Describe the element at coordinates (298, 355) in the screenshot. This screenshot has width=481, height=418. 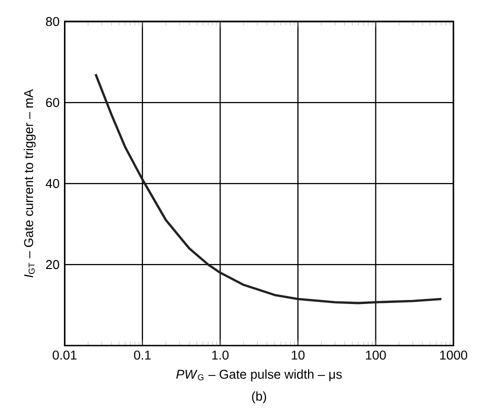
I see `x-tick-label: 10` at that location.